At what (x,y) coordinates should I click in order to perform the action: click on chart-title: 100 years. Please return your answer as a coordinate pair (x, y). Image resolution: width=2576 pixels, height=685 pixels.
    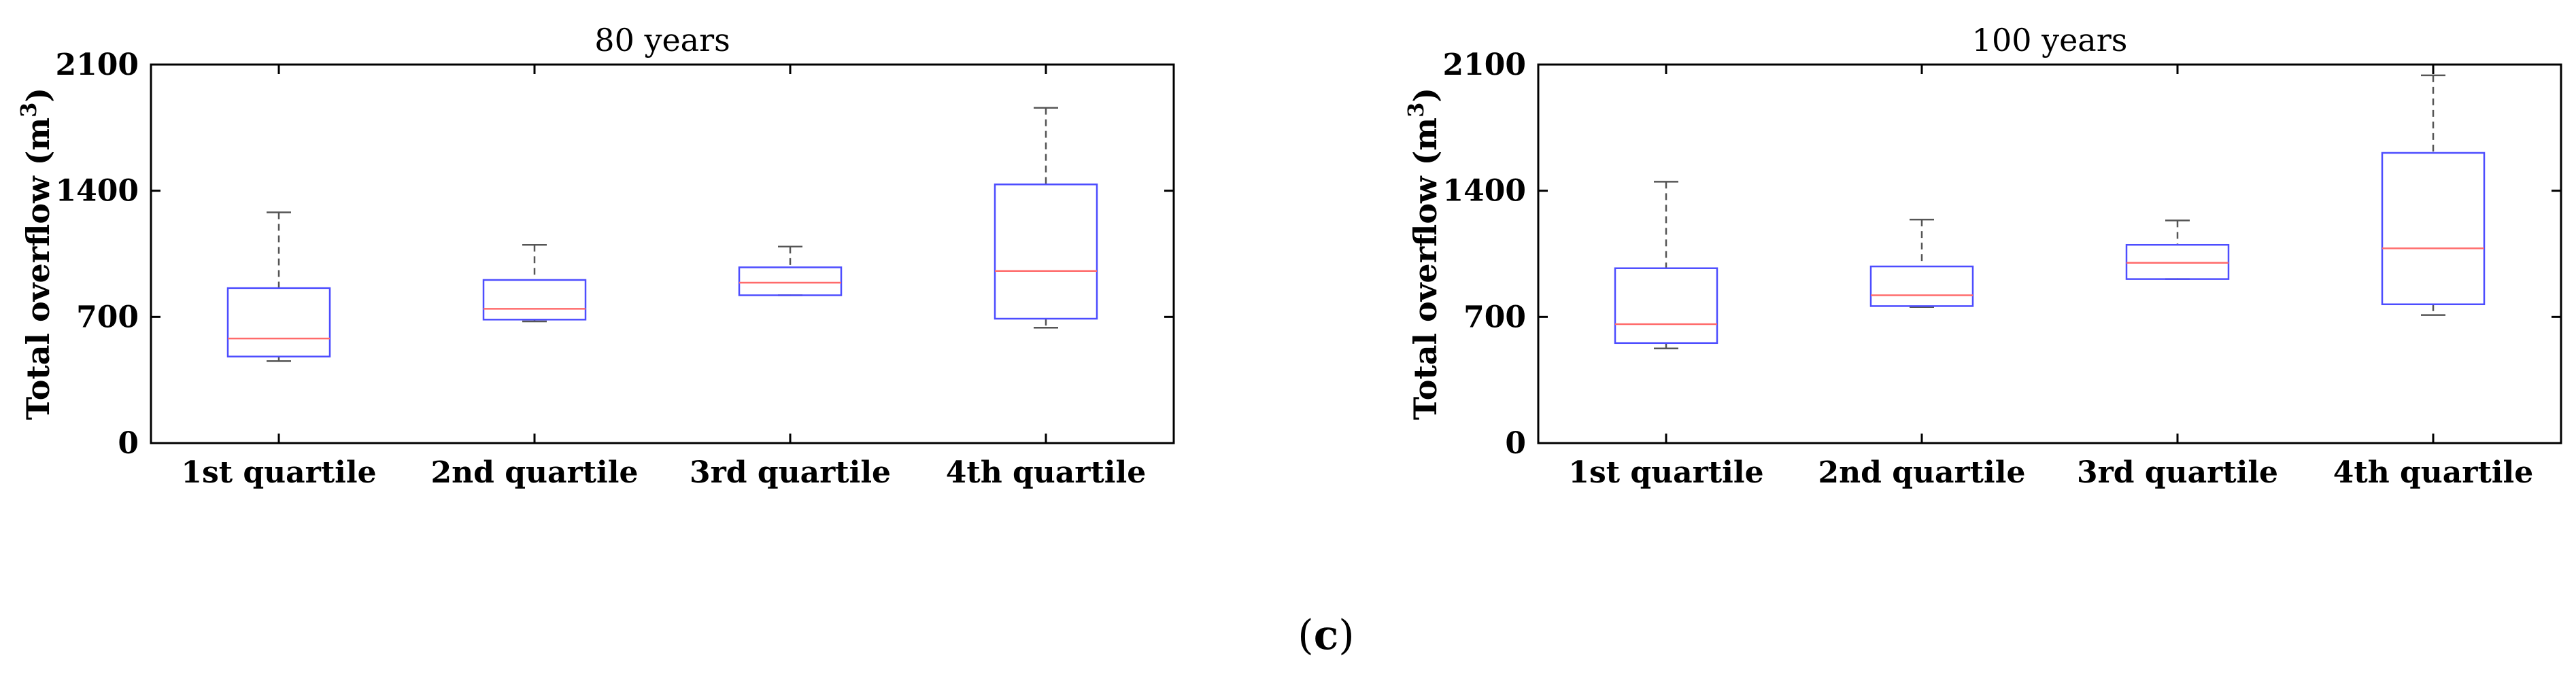
    Looking at the image, I should click on (2050, 40).